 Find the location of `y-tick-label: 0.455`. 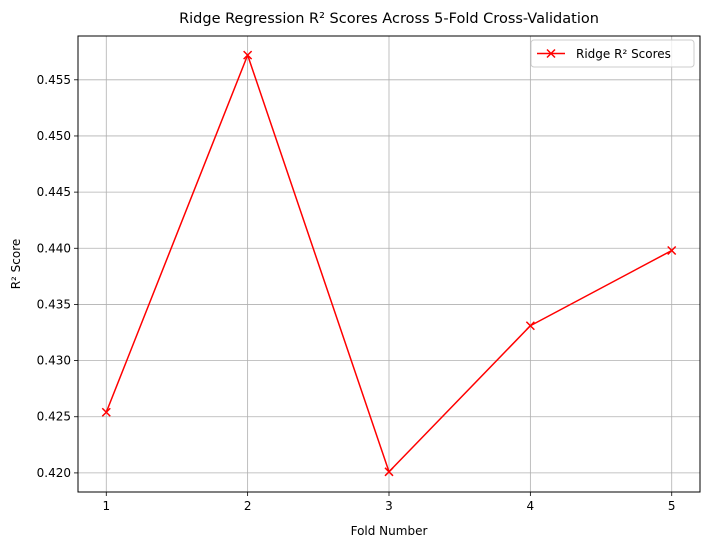

y-tick-label: 0.455 is located at coordinates (54, 80).